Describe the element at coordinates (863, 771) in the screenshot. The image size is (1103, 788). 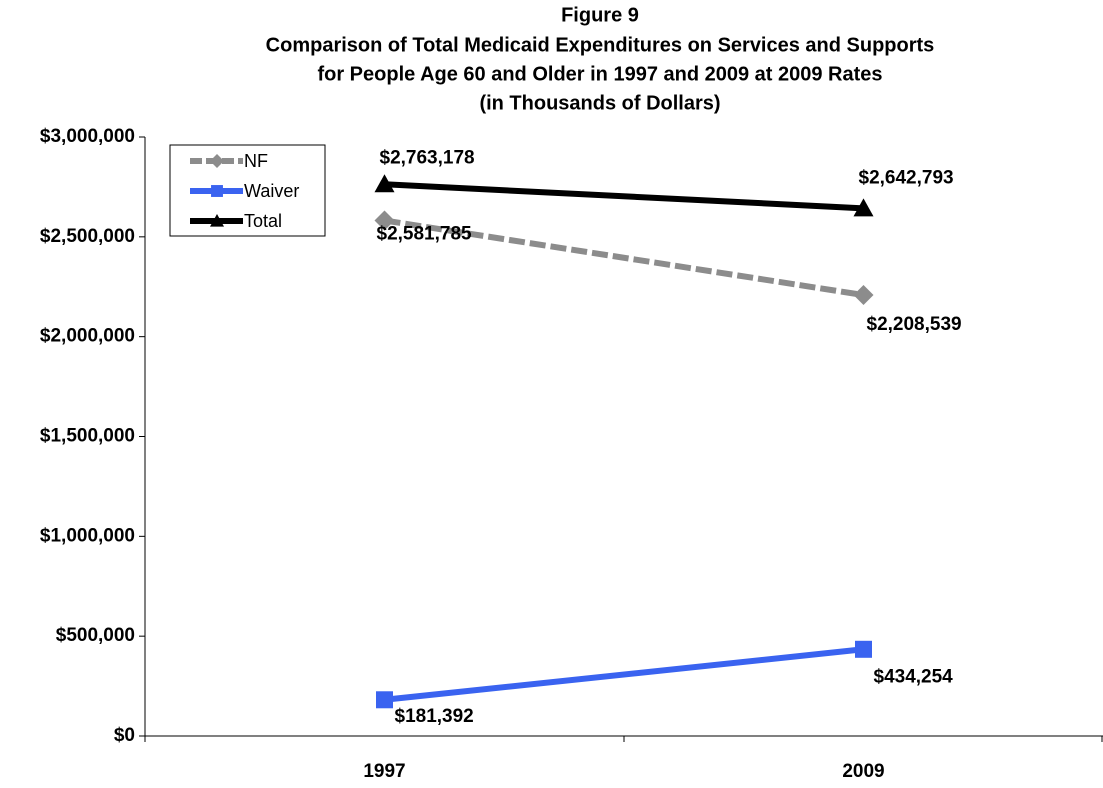
I see `x-tick-label: 2009` at that location.